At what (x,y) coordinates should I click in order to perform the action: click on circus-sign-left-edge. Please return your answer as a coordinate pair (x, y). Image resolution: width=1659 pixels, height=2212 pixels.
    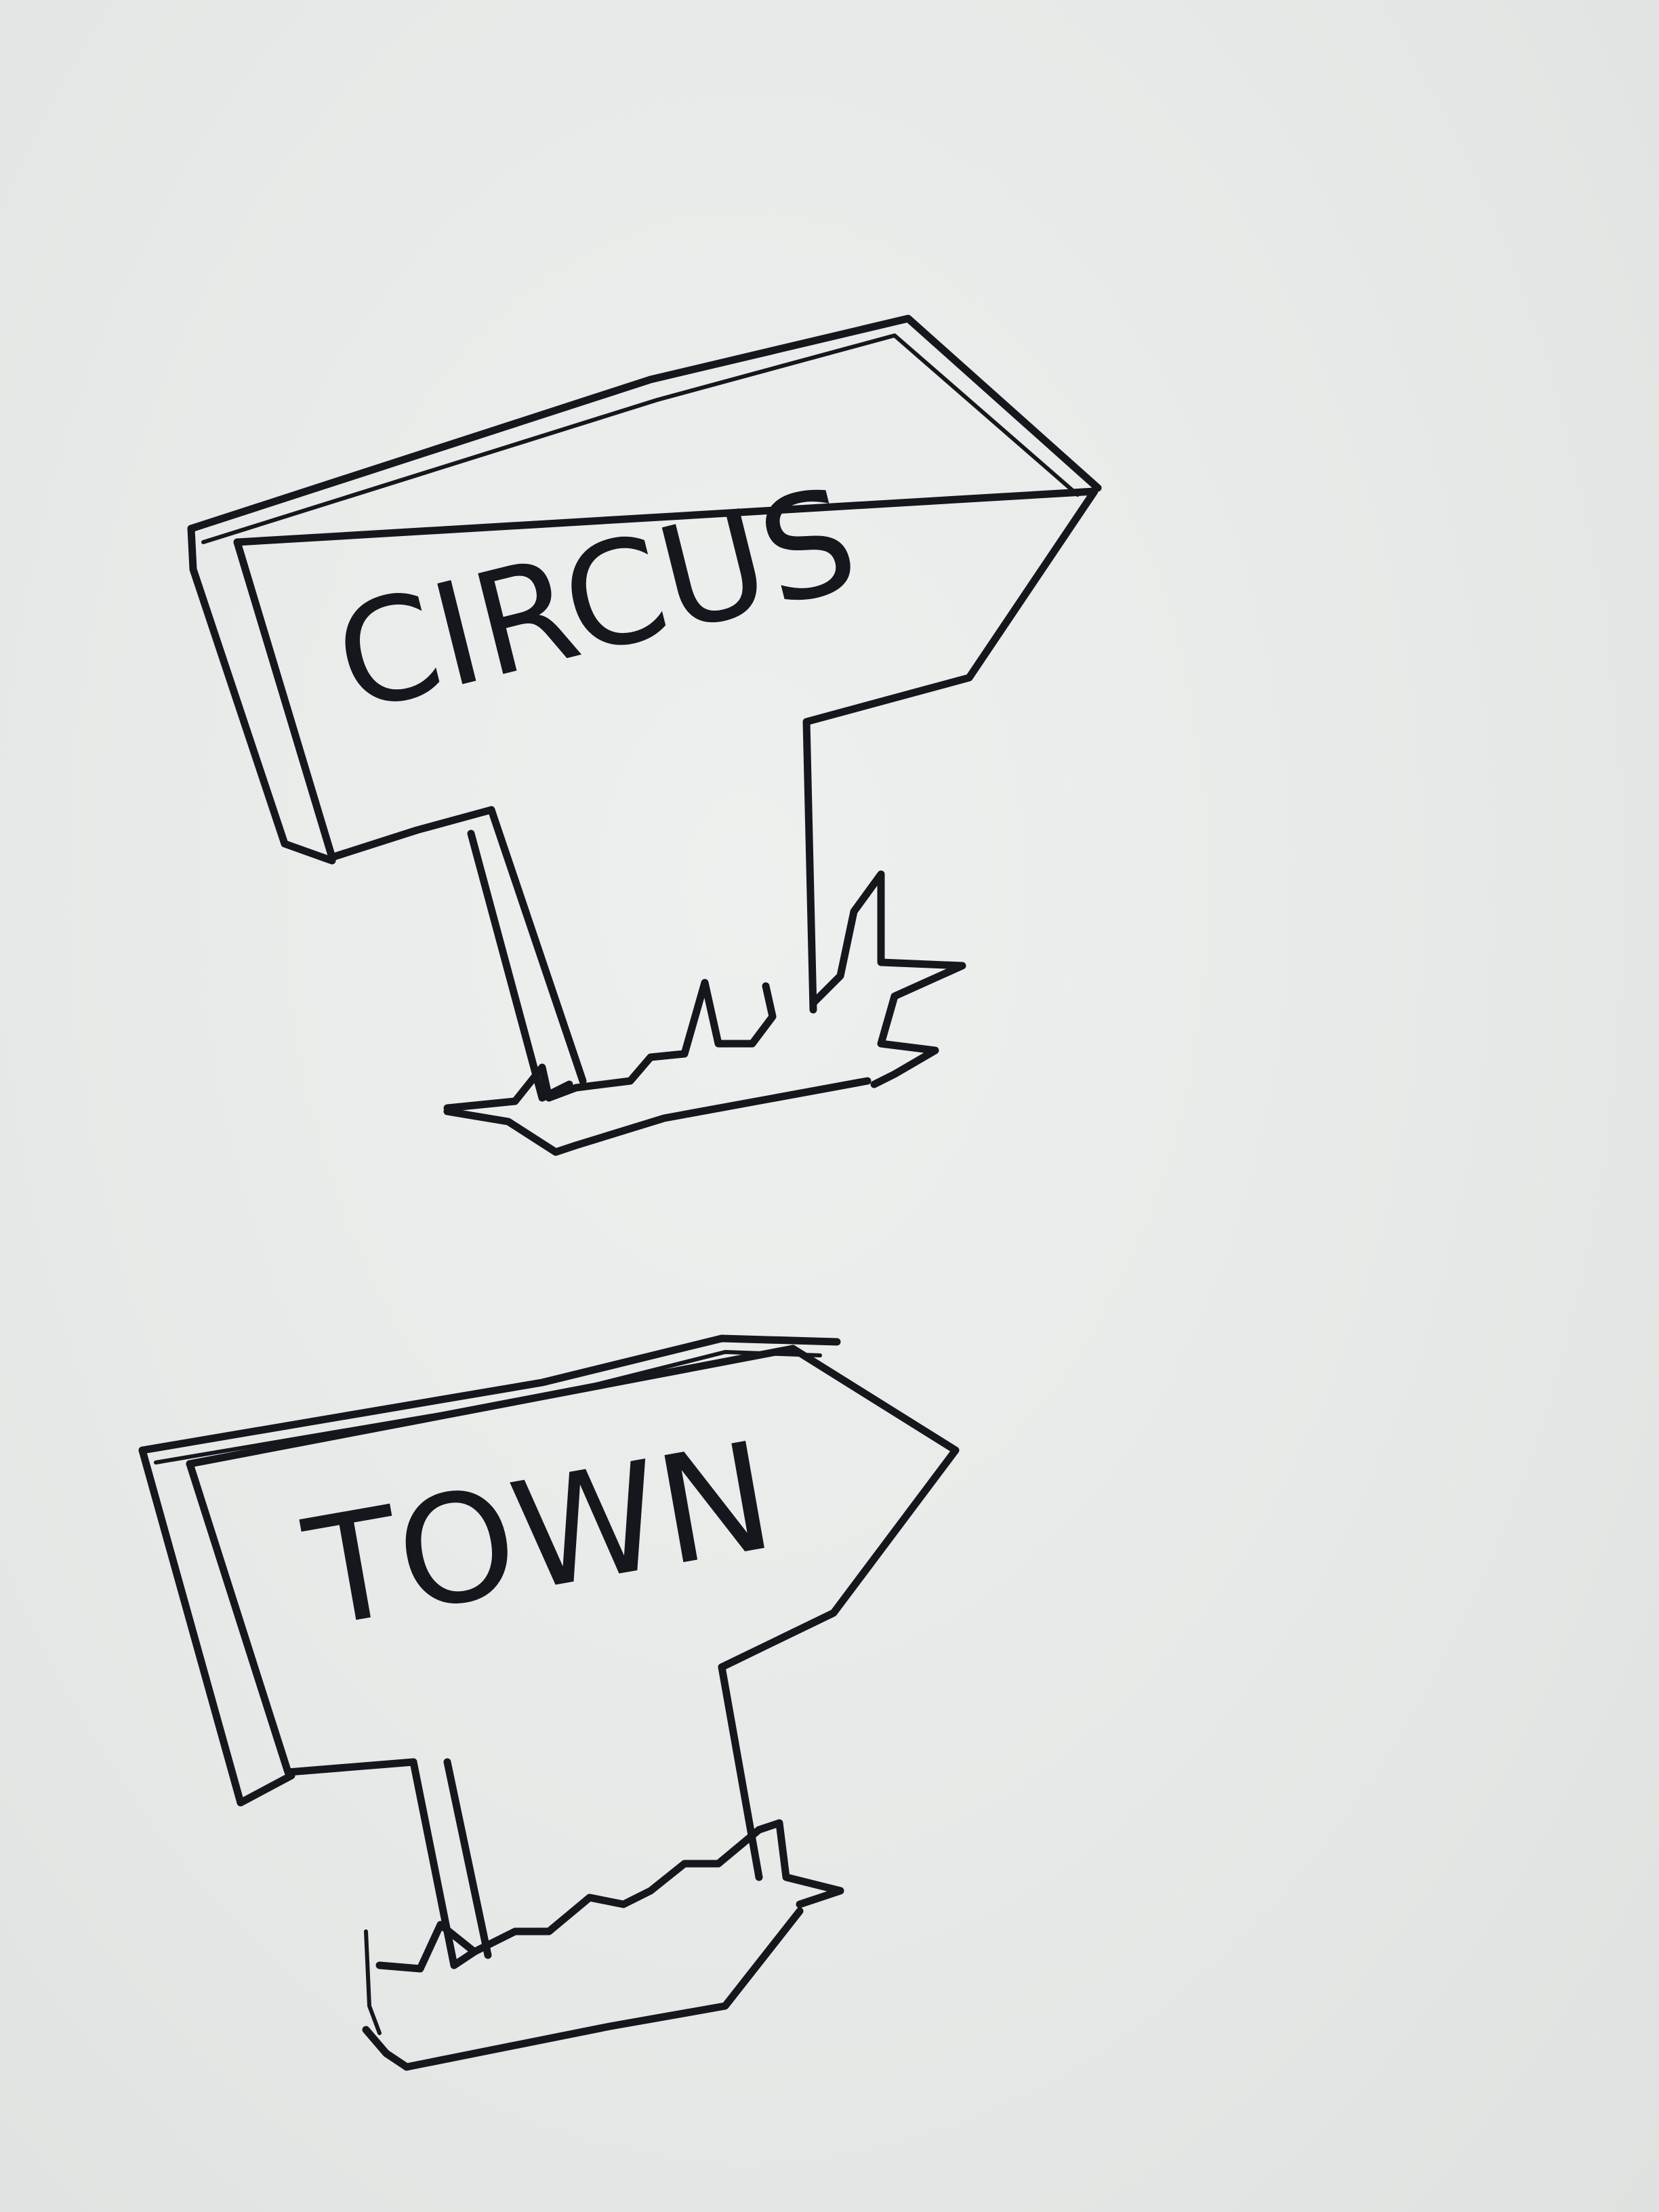
    Looking at the image, I should click on (261, 695).